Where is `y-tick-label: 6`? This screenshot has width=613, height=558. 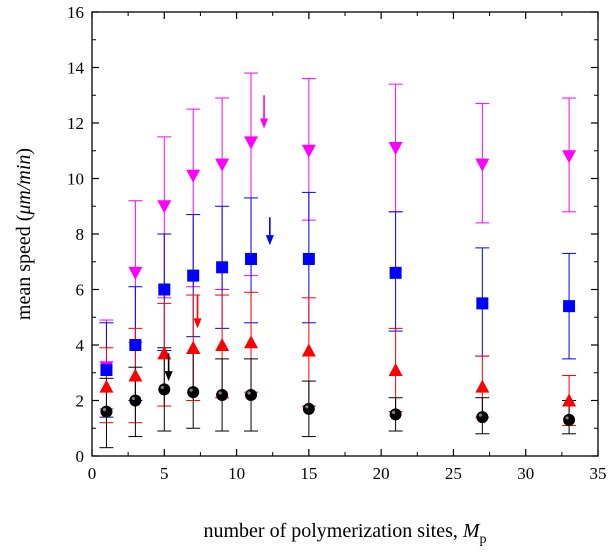 y-tick-label: 6 is located at coordinates (80, 290).